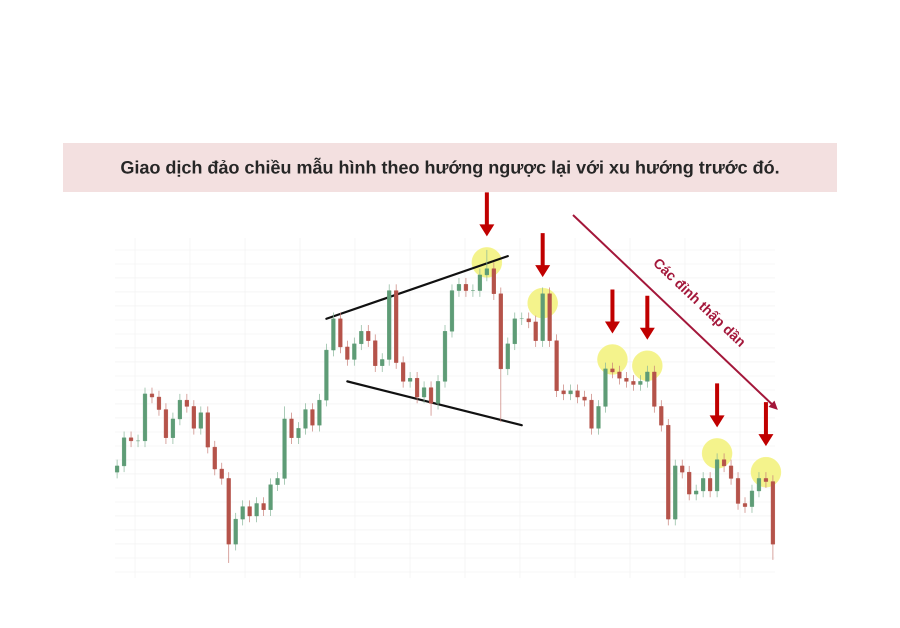  Describe the element at coordinates (449, 168) in the screenshot. I see `chart-title: Giao dịch đảo chiều mẫu hình theo hướng ngược lại với xu hướng trước đó.` at that location.